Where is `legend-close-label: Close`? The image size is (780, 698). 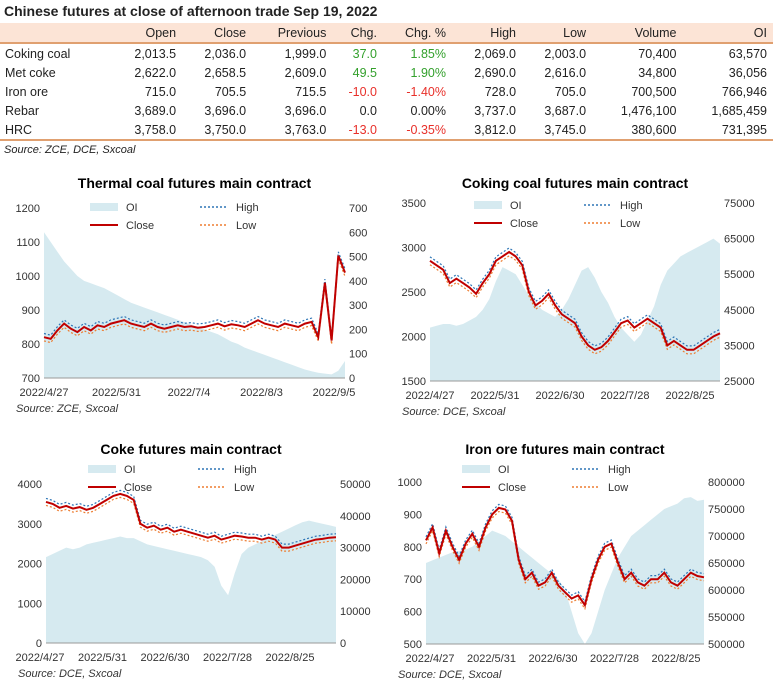 legend-close-label: Close is located at coordinates (524, 224).